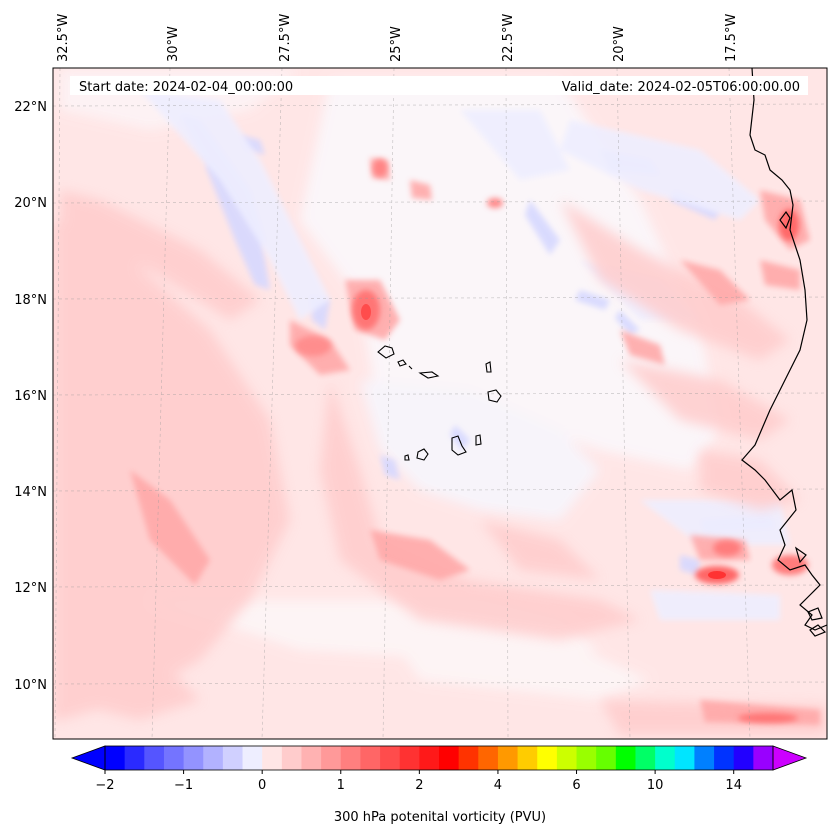 The image size is (837, 836). Describe the element at coordinates (619, 44) in the screenshot. I see `lon-label-20w: 20°W` at that location.